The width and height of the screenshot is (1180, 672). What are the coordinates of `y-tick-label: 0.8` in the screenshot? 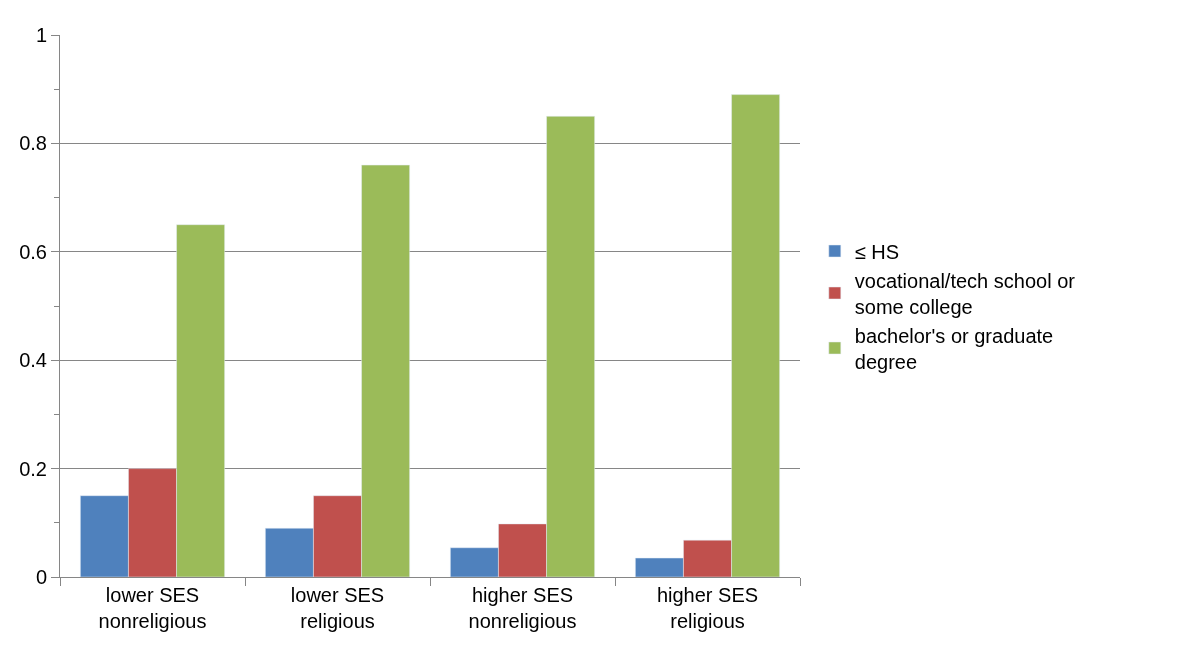 It's located at (33, 143).